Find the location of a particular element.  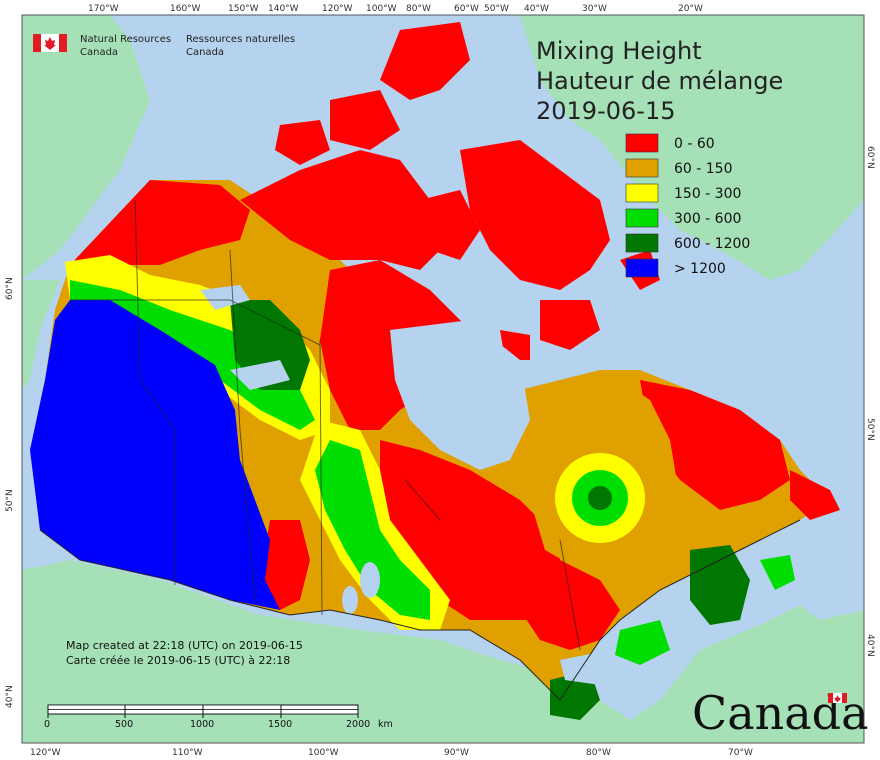

greenland-land is located at coordinates (692, 147).